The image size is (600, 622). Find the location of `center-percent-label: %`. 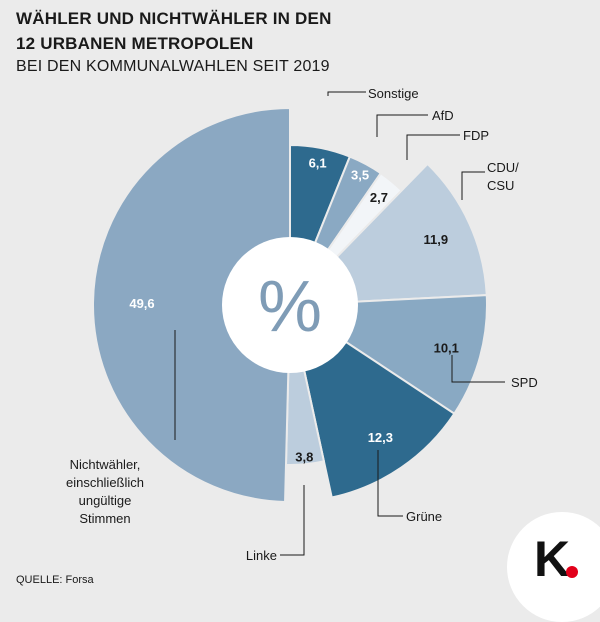

center-percent-label: % is located at coordinates (290, 307).